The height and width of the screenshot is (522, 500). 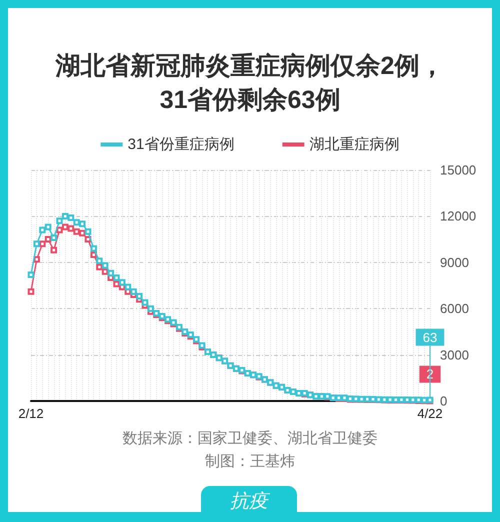 I want to click on source-note: 数据来源：国家卫健委、湖北省卫健委, so click(x=250, y=439).